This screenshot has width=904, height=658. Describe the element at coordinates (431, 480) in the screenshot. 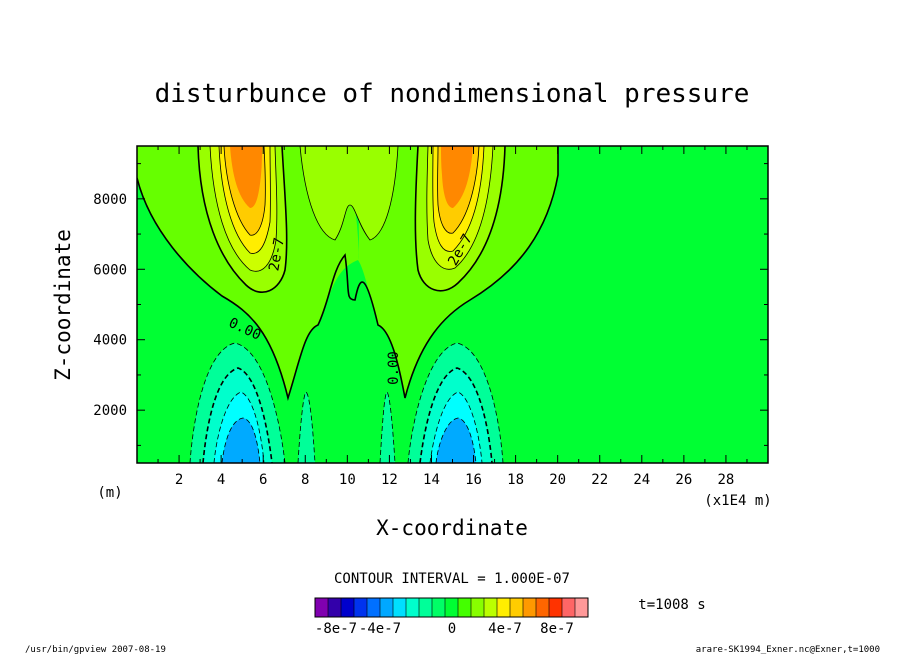

I see `x-tick-label: 14` at that location.